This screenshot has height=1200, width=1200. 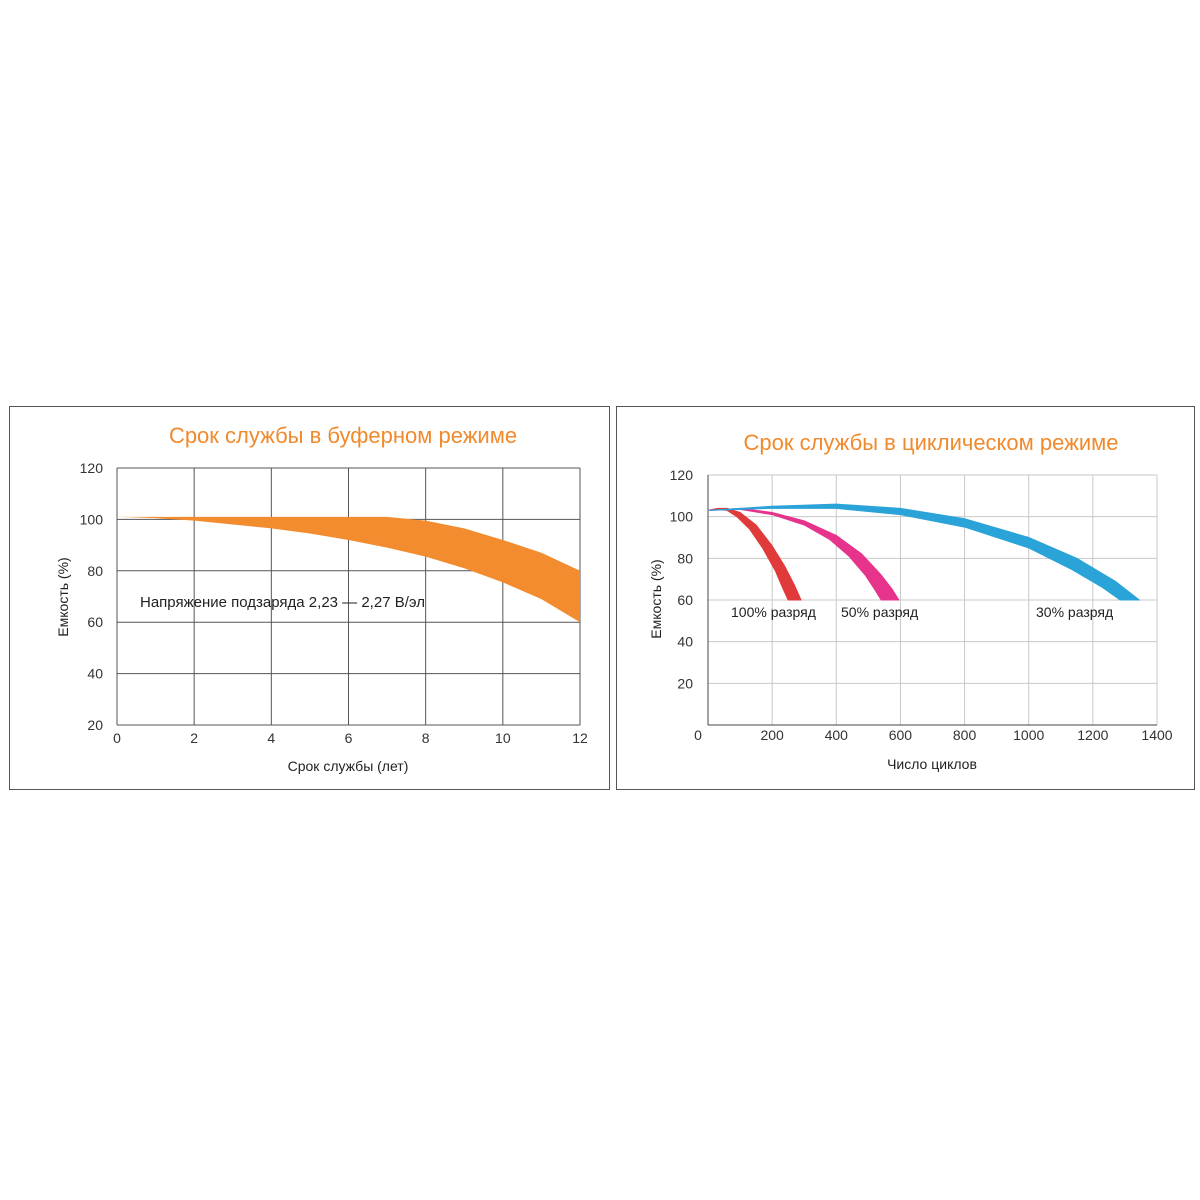 What do you see at coordinates (1028, 735) in the screenshot?
I see `x-tick-label: 1000` at bounding box center [1028, 735].